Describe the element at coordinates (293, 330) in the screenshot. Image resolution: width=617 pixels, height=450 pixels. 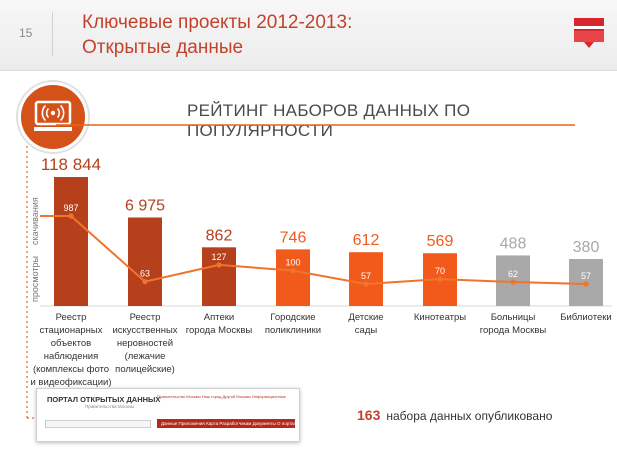
I see `category-label-line: поликлиники` at that location.